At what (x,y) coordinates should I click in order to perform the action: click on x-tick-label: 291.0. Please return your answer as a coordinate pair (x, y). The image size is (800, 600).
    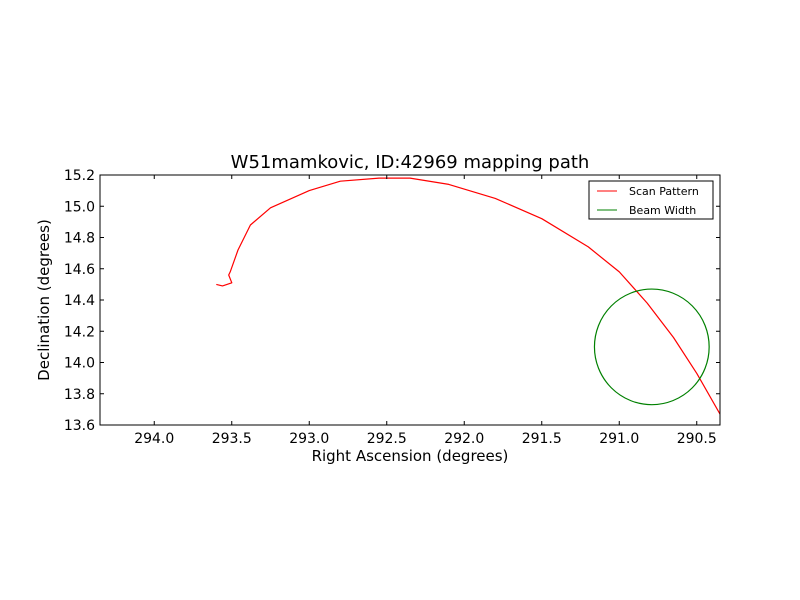
    Looking at the image, I should click on (619, 439).